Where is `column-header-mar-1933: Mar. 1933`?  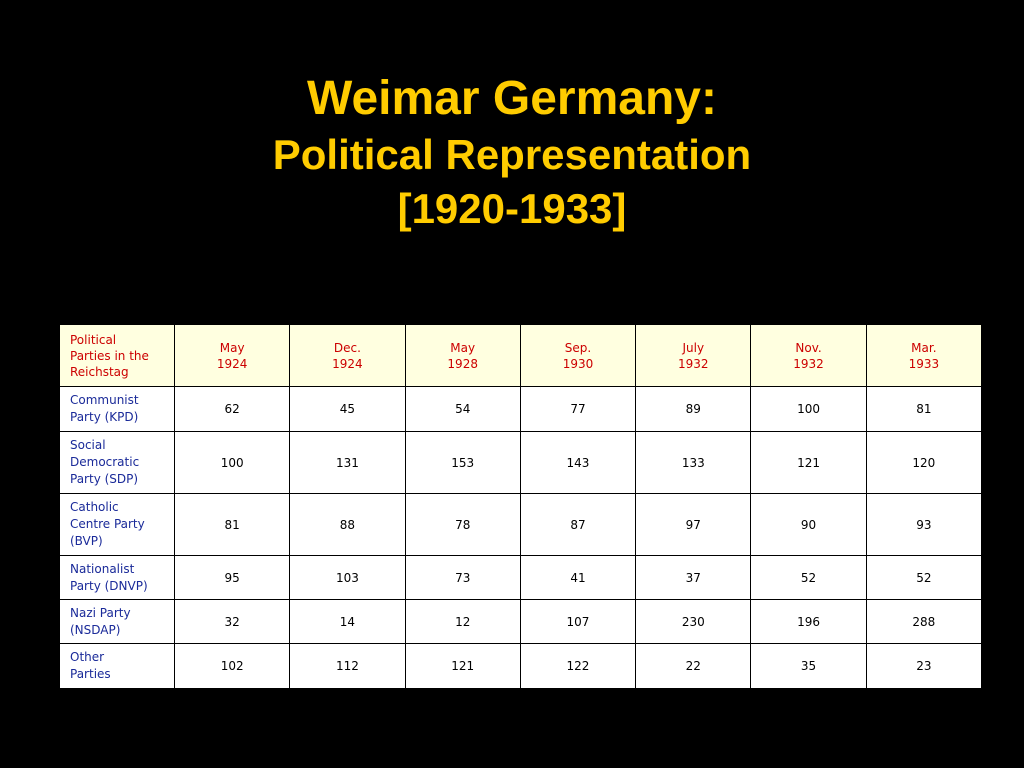 column-header-mar-1933: Mar. 1933 is located at coordinates (924, 355).